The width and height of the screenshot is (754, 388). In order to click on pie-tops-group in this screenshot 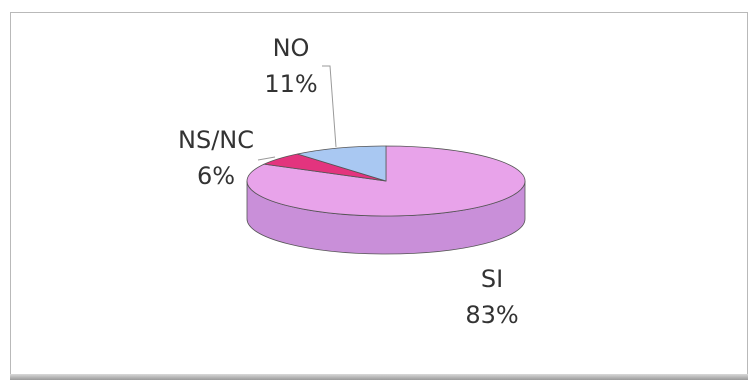, I will do `click(386, 181)`.